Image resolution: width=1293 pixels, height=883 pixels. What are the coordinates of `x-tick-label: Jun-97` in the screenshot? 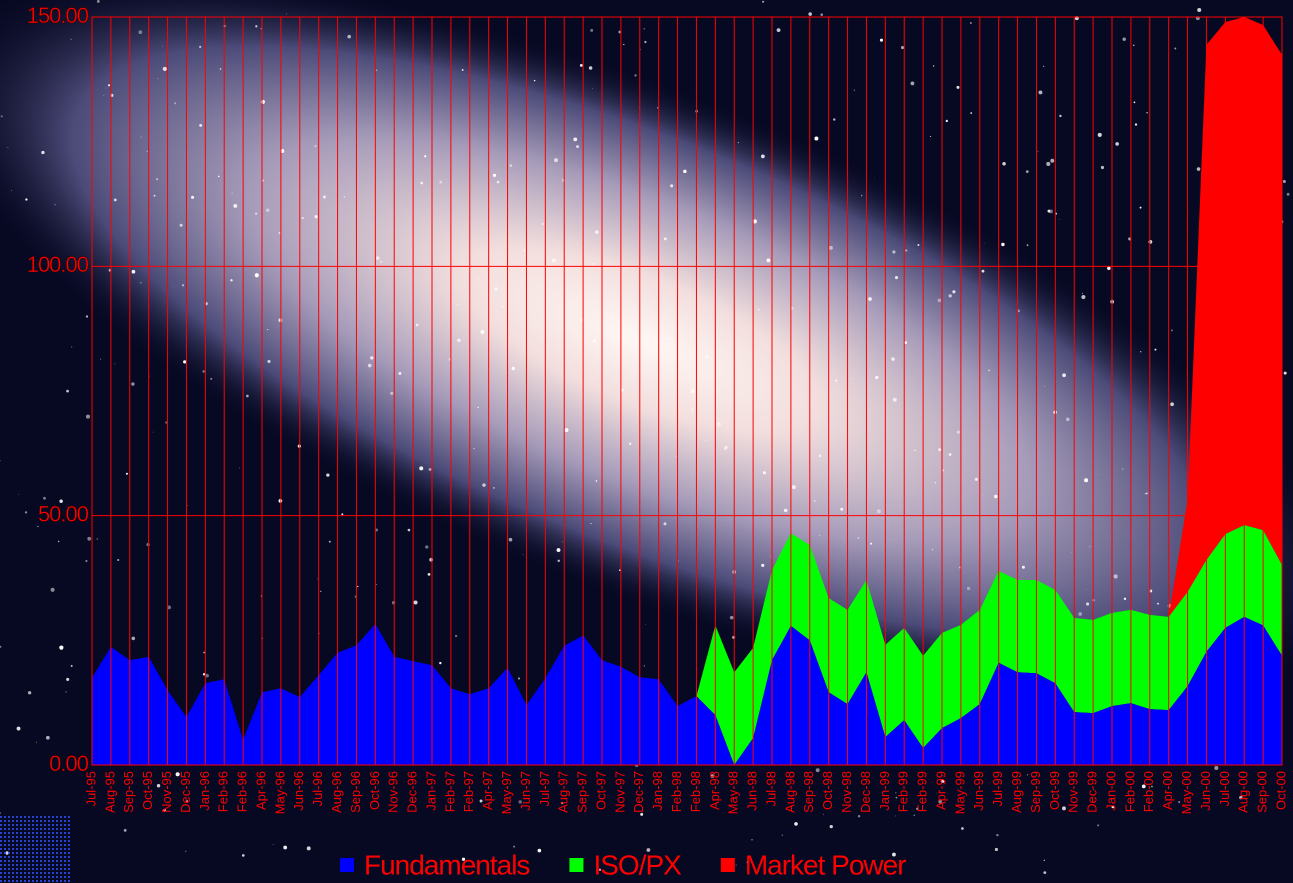 It's located at (525, 791).